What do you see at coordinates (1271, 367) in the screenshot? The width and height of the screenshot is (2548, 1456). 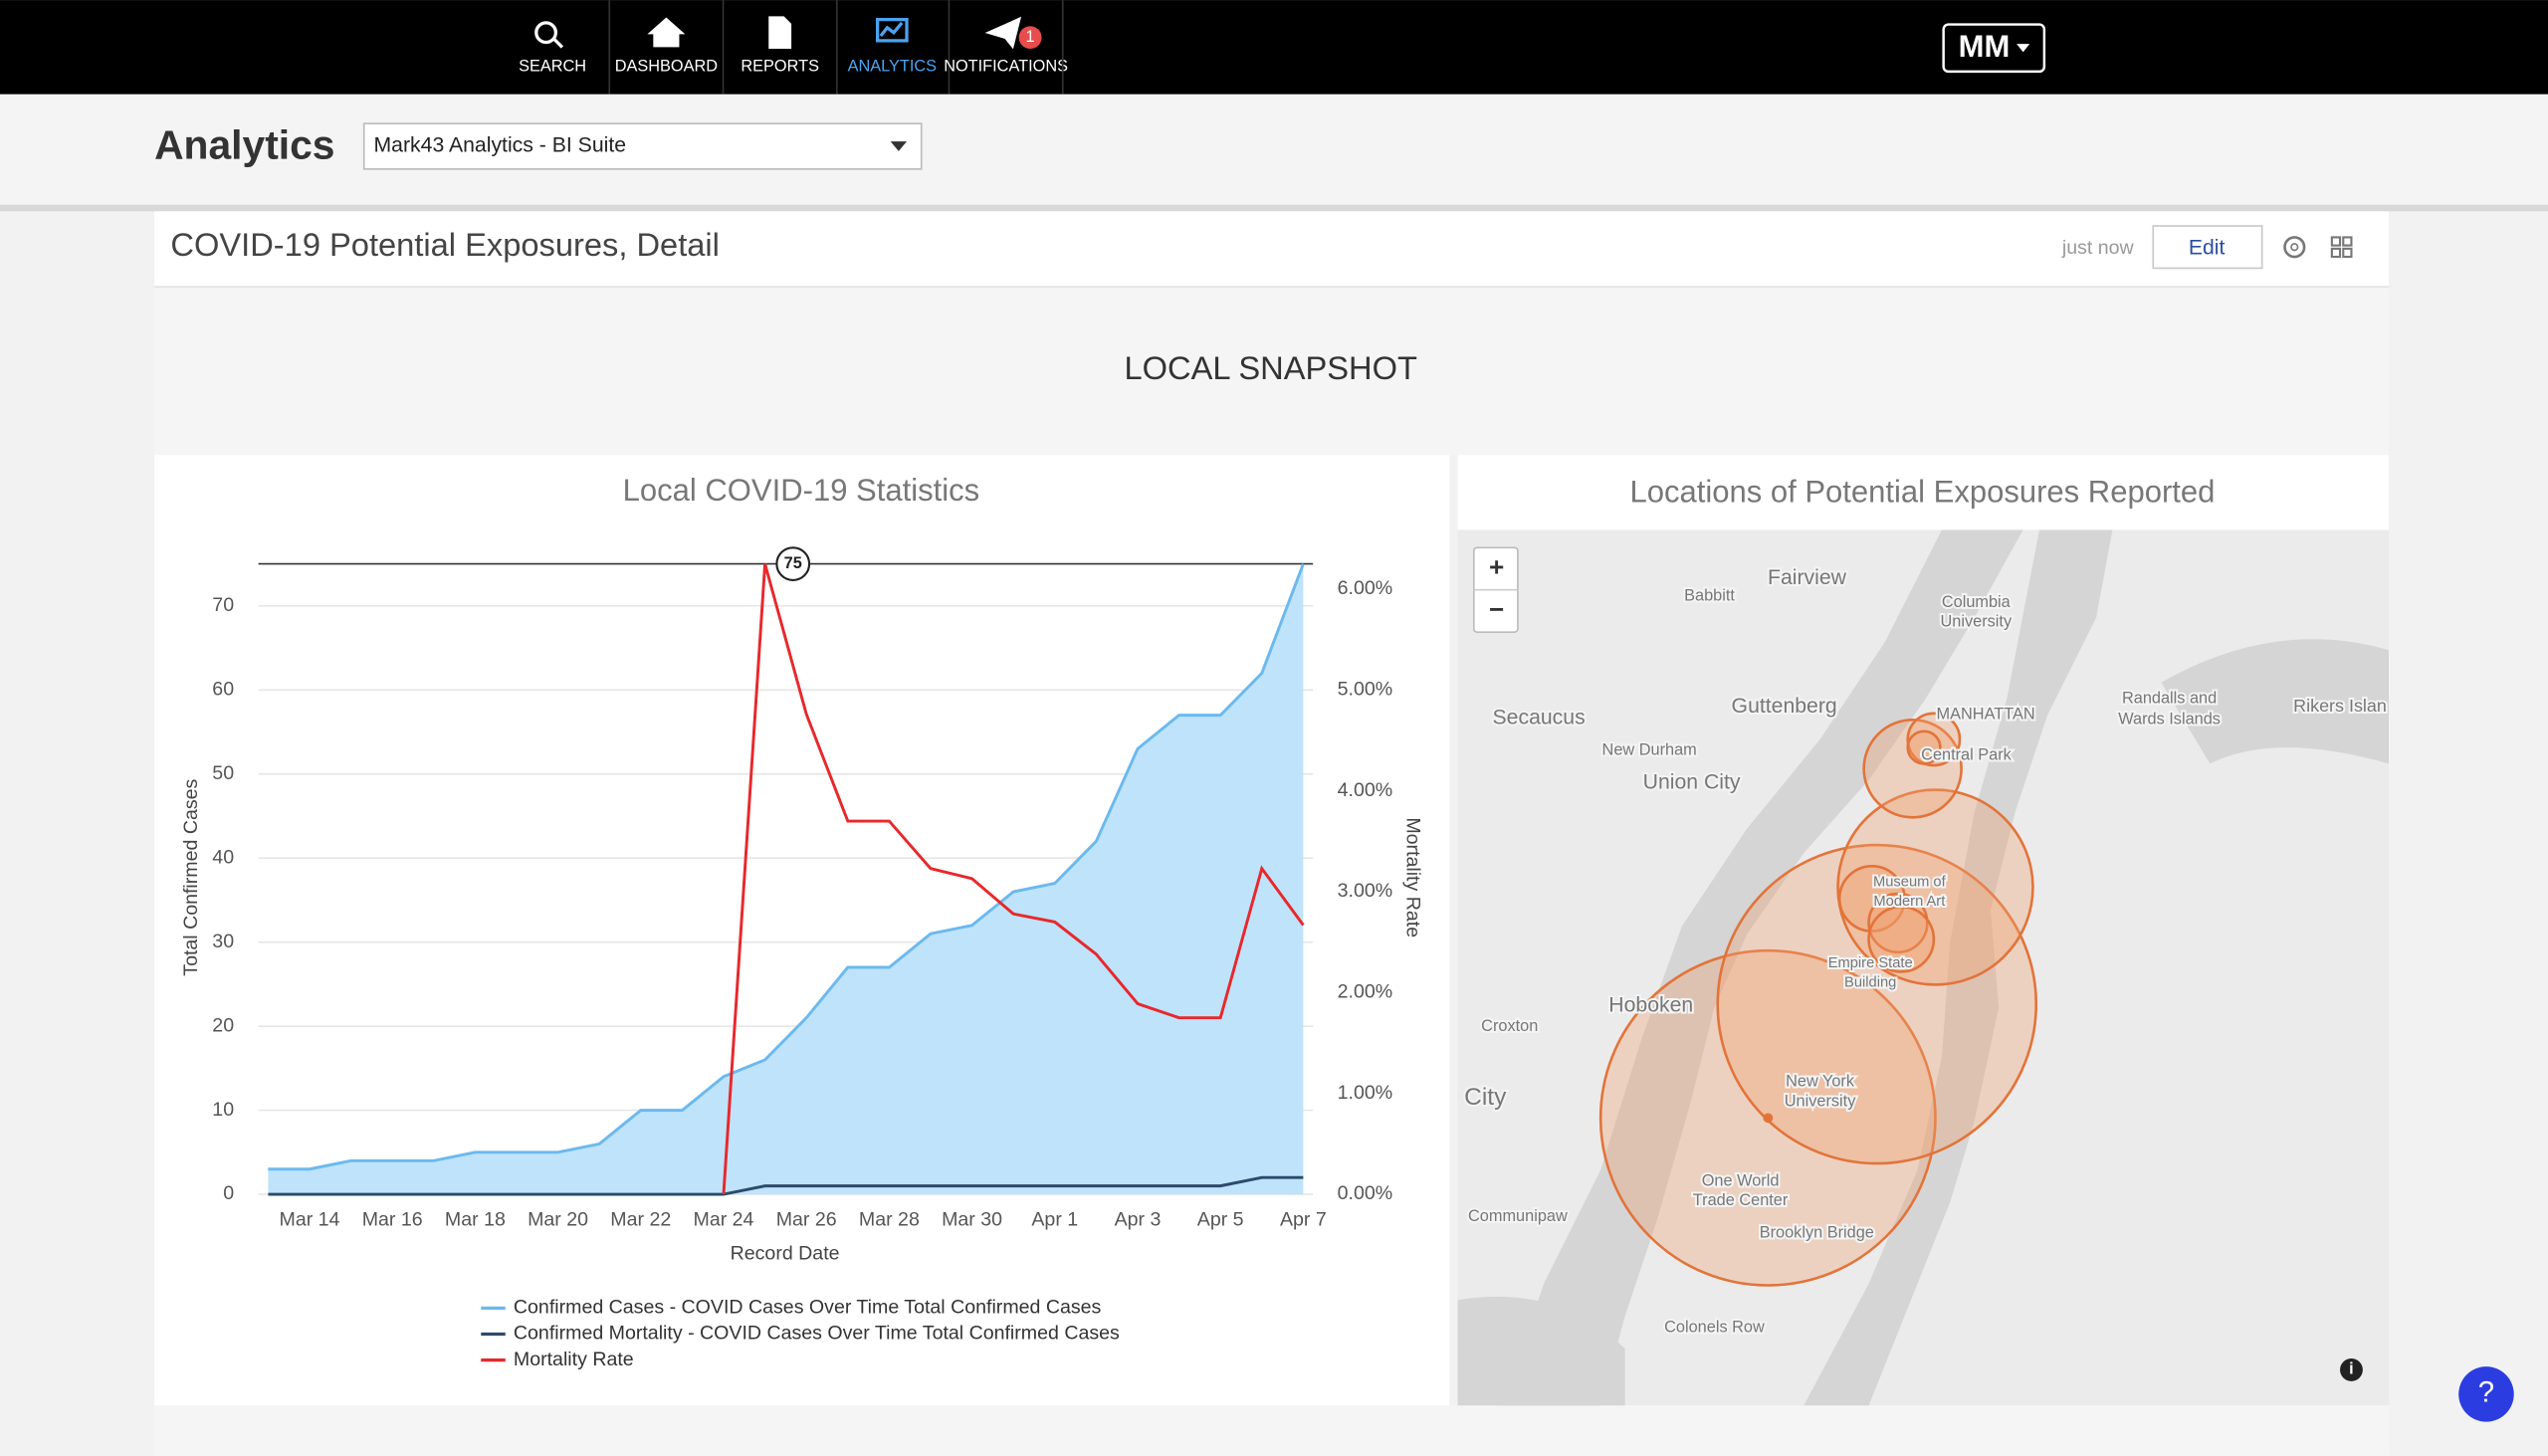 I see `section-title: LOCAL SNAPSHOT` at bounding box center [1271, 367].